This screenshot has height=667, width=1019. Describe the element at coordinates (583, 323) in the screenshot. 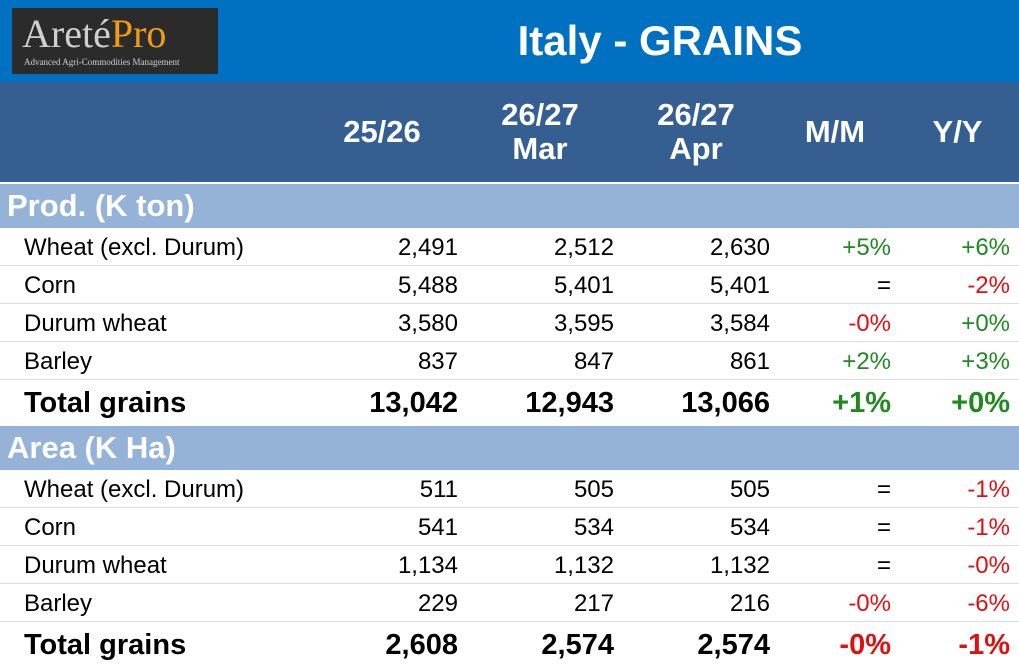

I see `cell-2627-mar: 3,595` at that location.